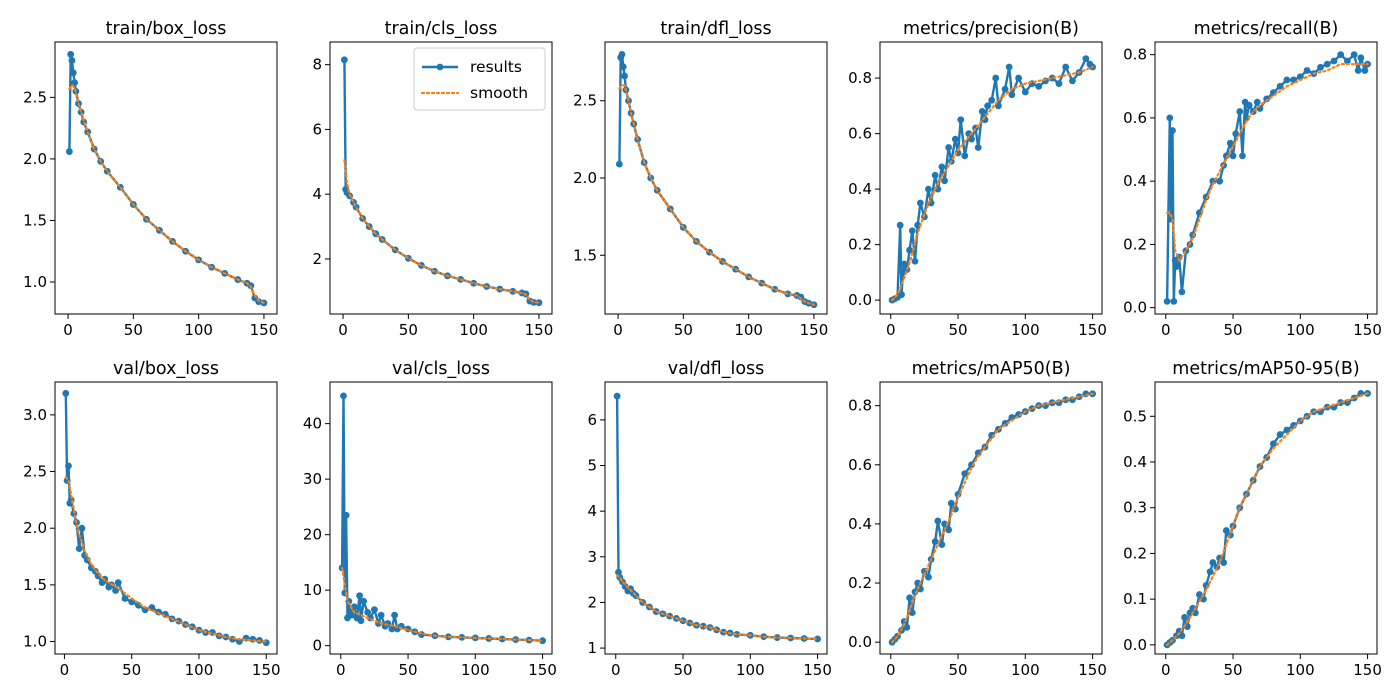  What do you see at coordinates (35, 97) in the screenshot?
I see `y-tick-label: 2.5` at bounding box center [35, 97].